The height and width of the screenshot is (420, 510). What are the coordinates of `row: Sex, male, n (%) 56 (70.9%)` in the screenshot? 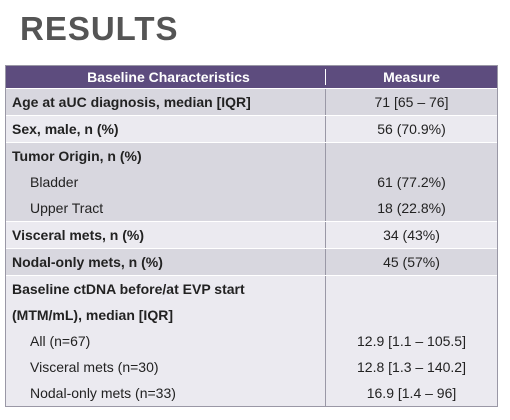 It's located at (251, 129).